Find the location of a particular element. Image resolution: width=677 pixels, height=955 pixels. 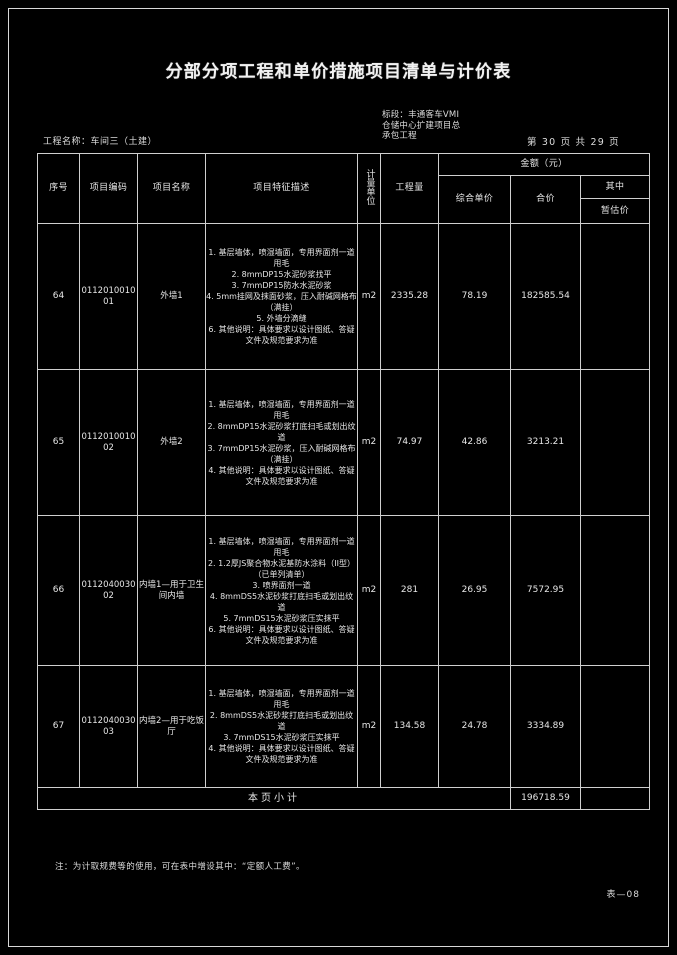

desc-line: 3. 7mmDP15水泥砂浆，压入耐碱网格布（满挂） is located at coordinates (281, 453).